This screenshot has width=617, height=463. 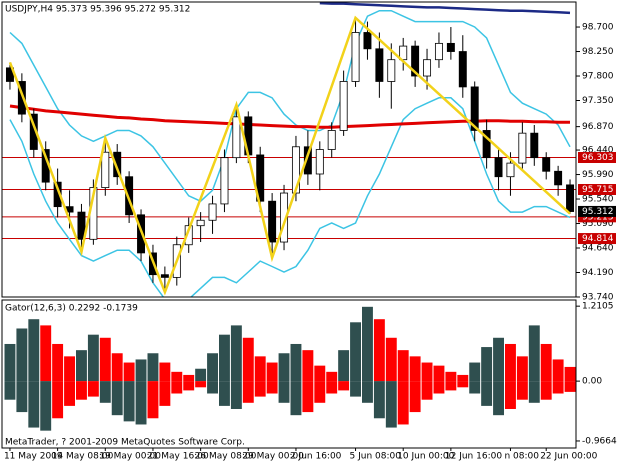 I want to click on x-tick-label: 2 Jun 16:00, so click(x=316, y=457).